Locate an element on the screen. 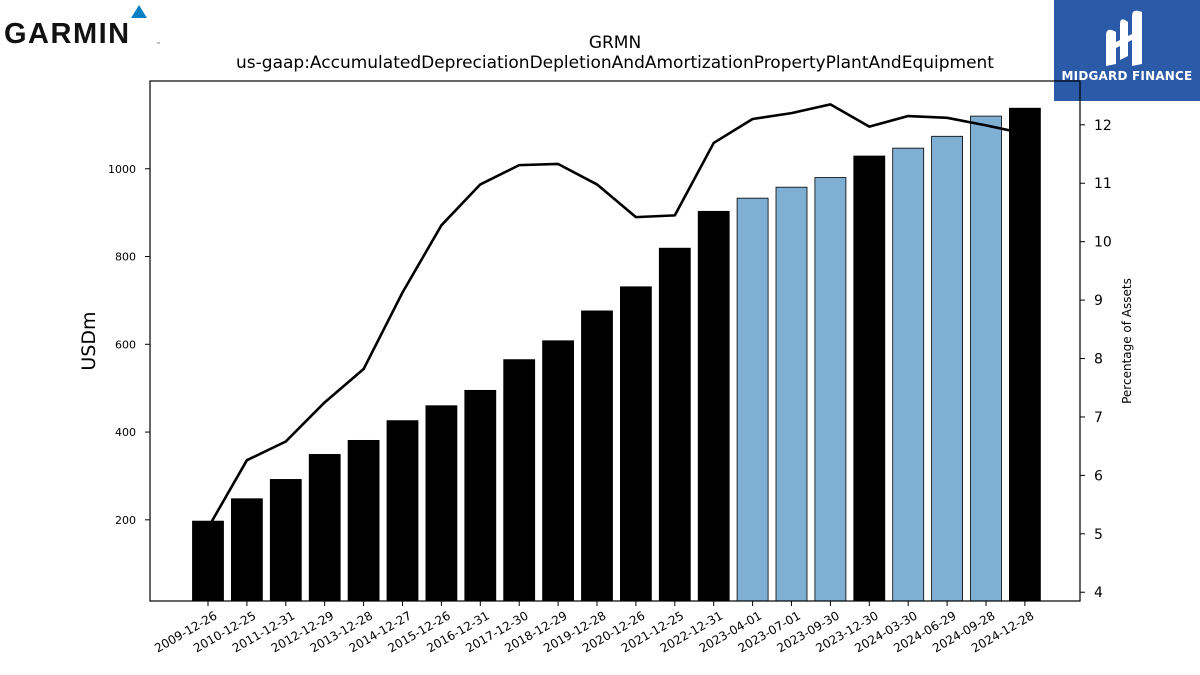  y-tick-label-600: 600 is located at coordinates (125, 344).